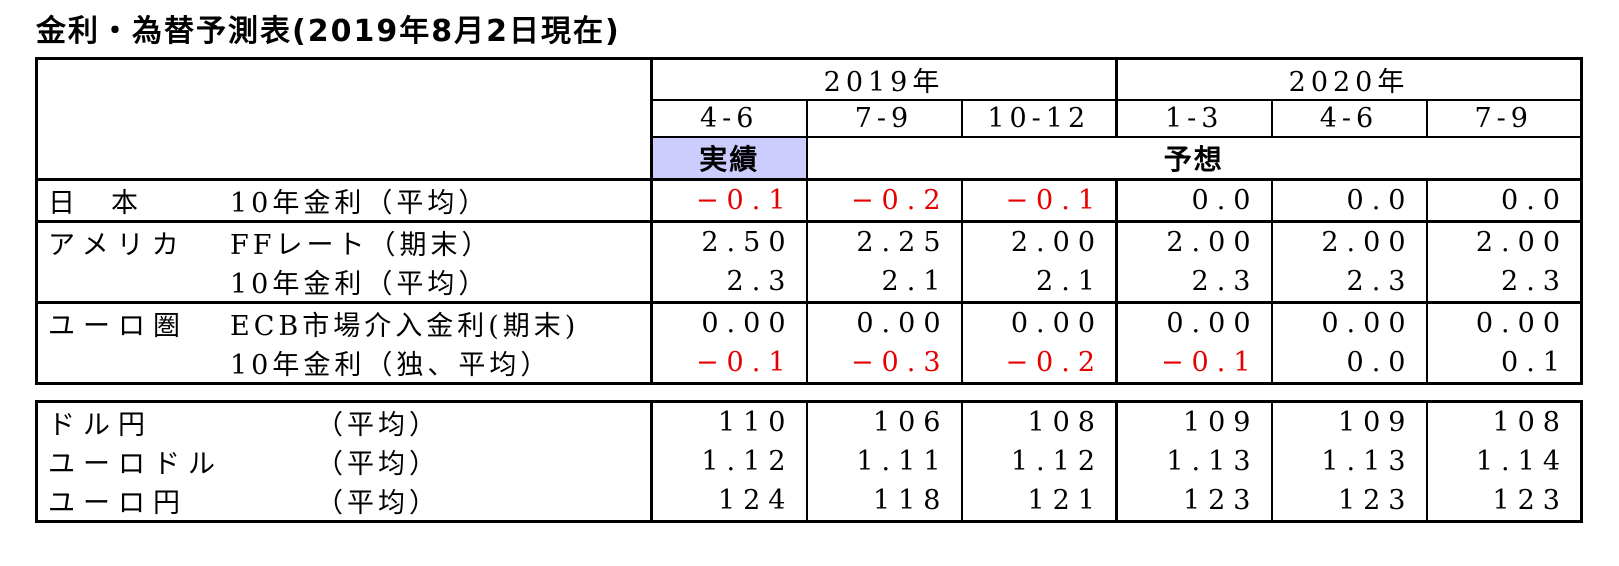 The width and height of the screenshot is (1619, 566). What do you see at coordinates (884, 461) in the screenshot?
I see `fx-value-cell: 1.11` at bounding box center [884, 461].